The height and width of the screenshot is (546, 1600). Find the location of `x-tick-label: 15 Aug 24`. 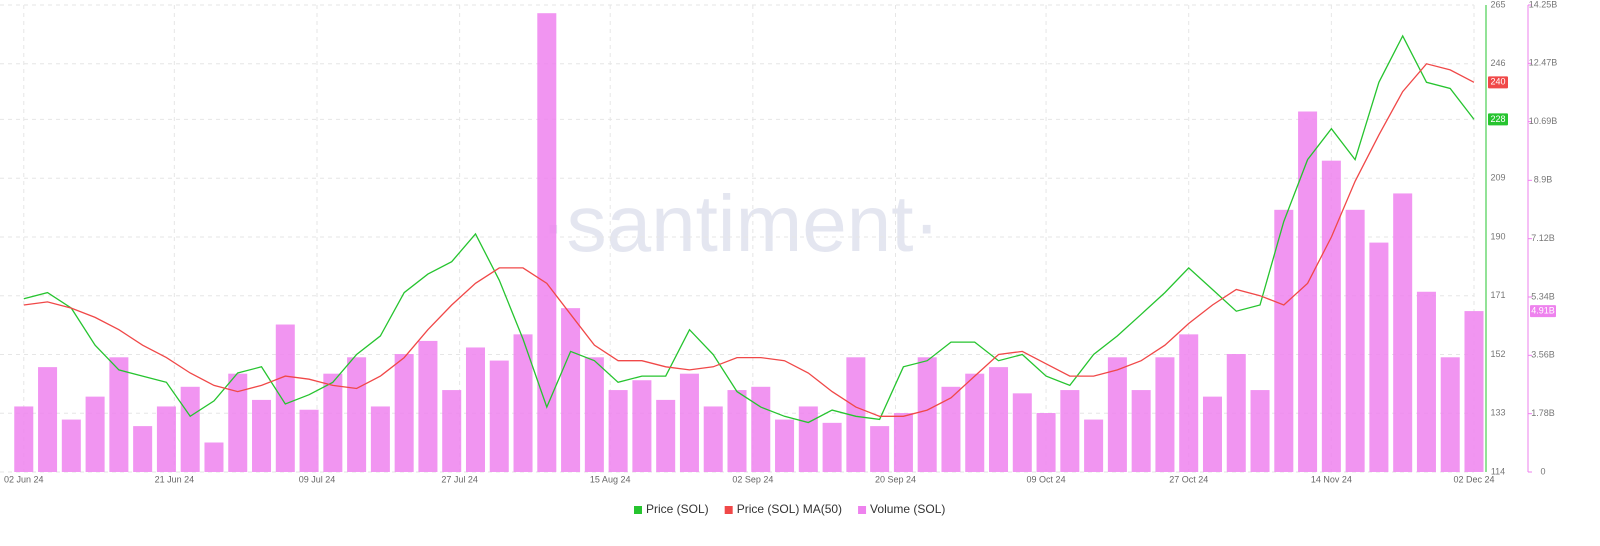

x-tick-label: 15 Aug 24 is located at coordinates (610, 479).